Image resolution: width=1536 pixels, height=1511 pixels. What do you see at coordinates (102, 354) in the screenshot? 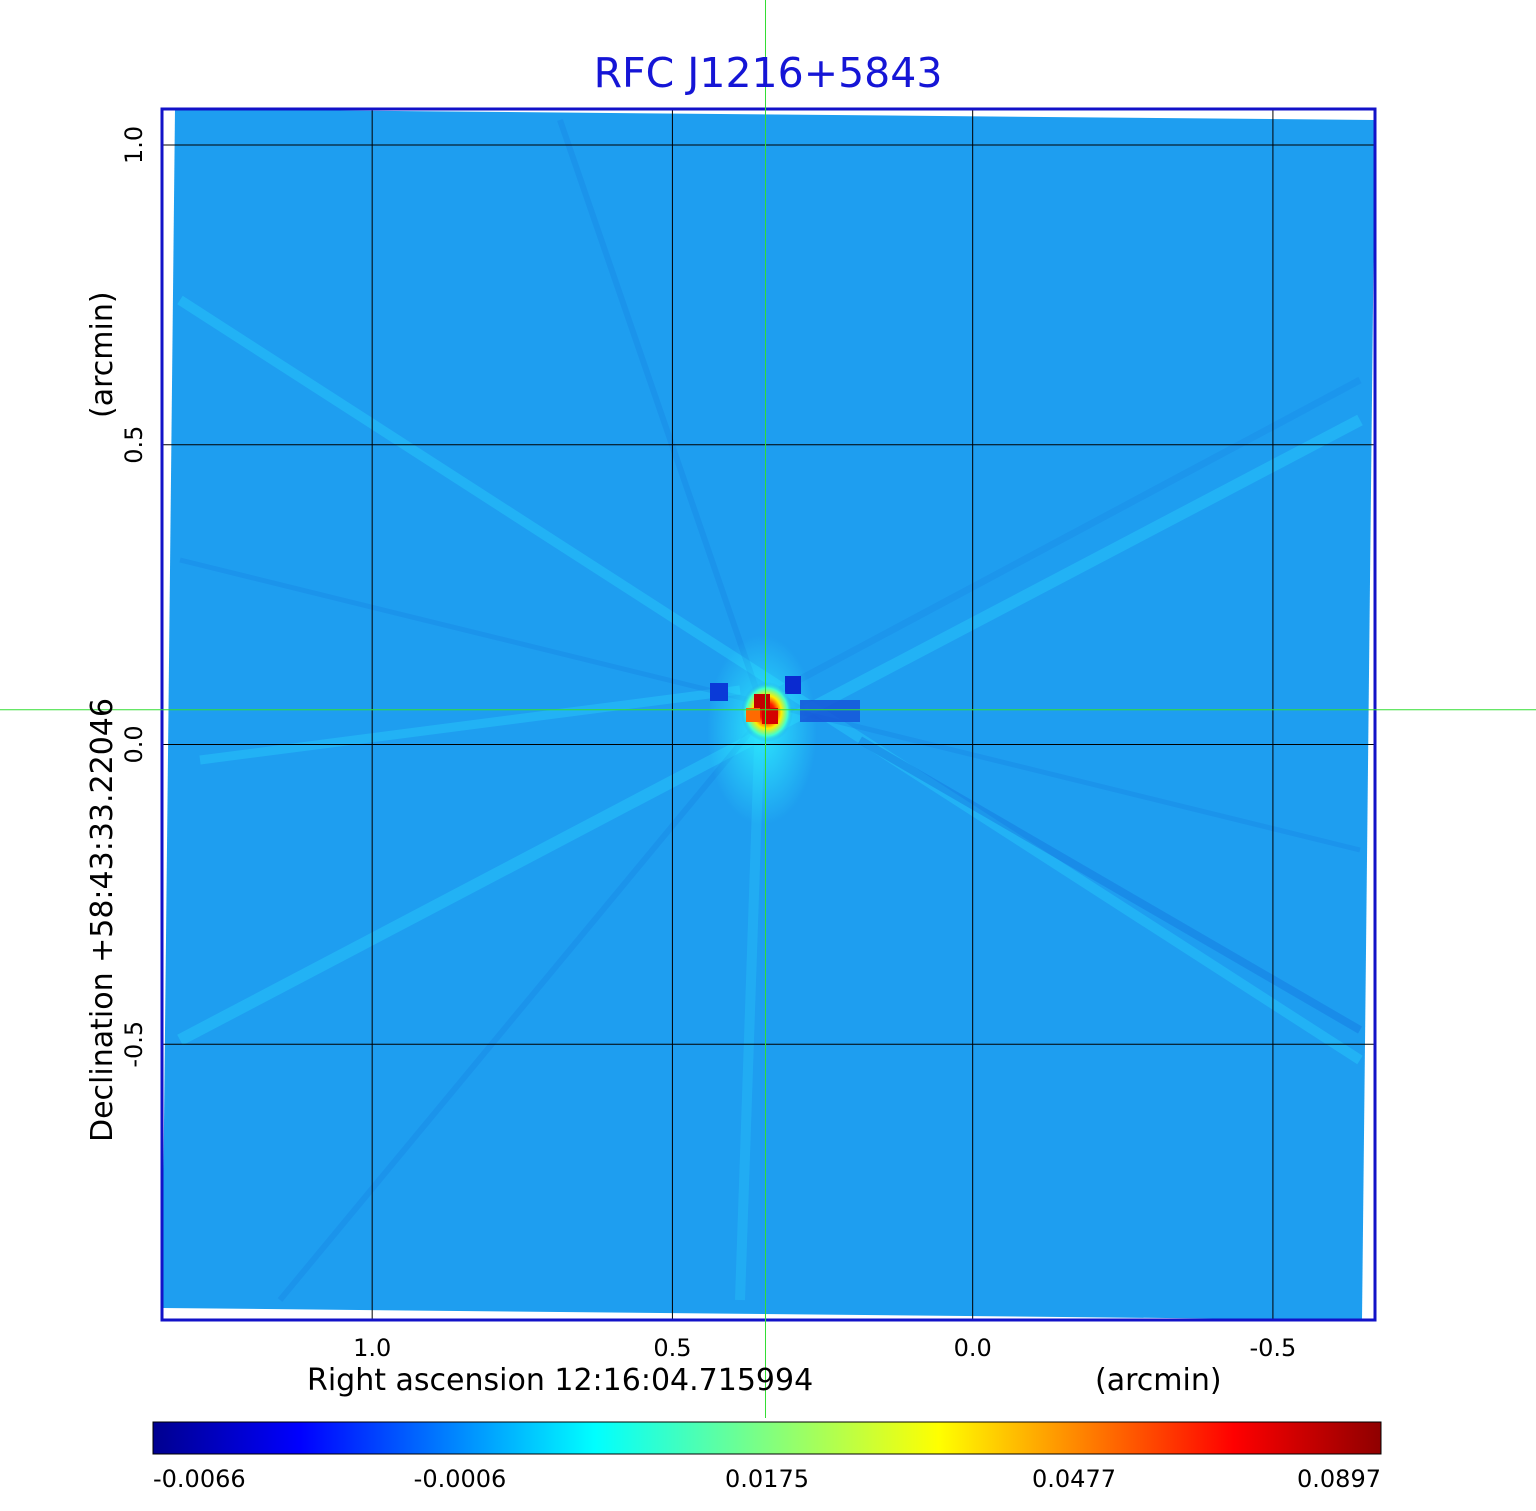
I see `y-axis-unit: (arcmin)` at bounding box center [102, 354].